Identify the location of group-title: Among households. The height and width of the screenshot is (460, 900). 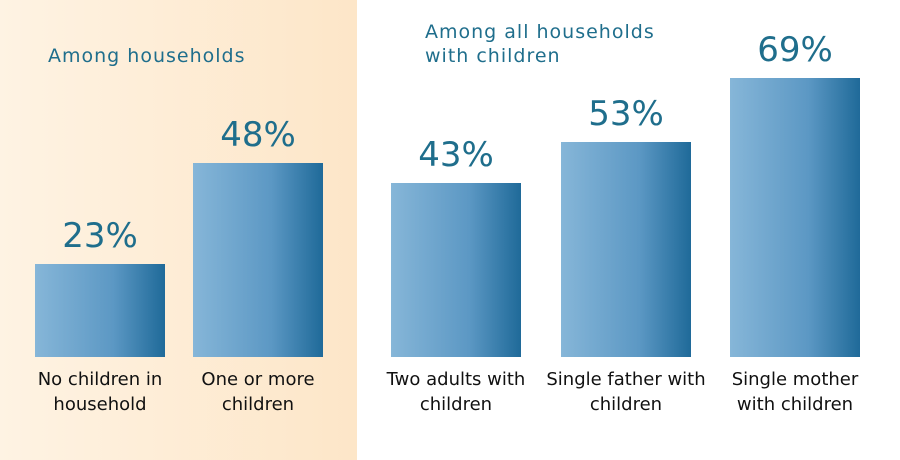
(147, 56).